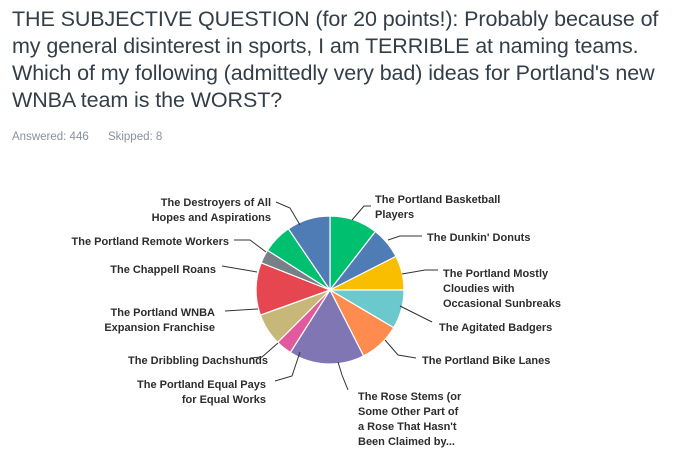  Describe the element at coordinates (224, 400) in the screenshot. I see `slice-label-line: for Equal Works` at that location.